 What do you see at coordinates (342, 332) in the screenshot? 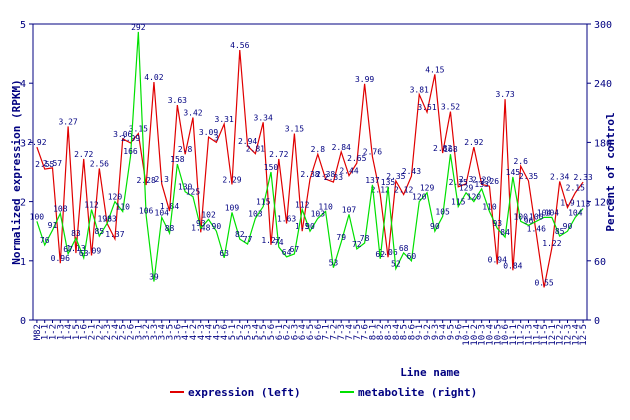
I see `x-tick-label: 7-3` at bounding box center [342, 332].